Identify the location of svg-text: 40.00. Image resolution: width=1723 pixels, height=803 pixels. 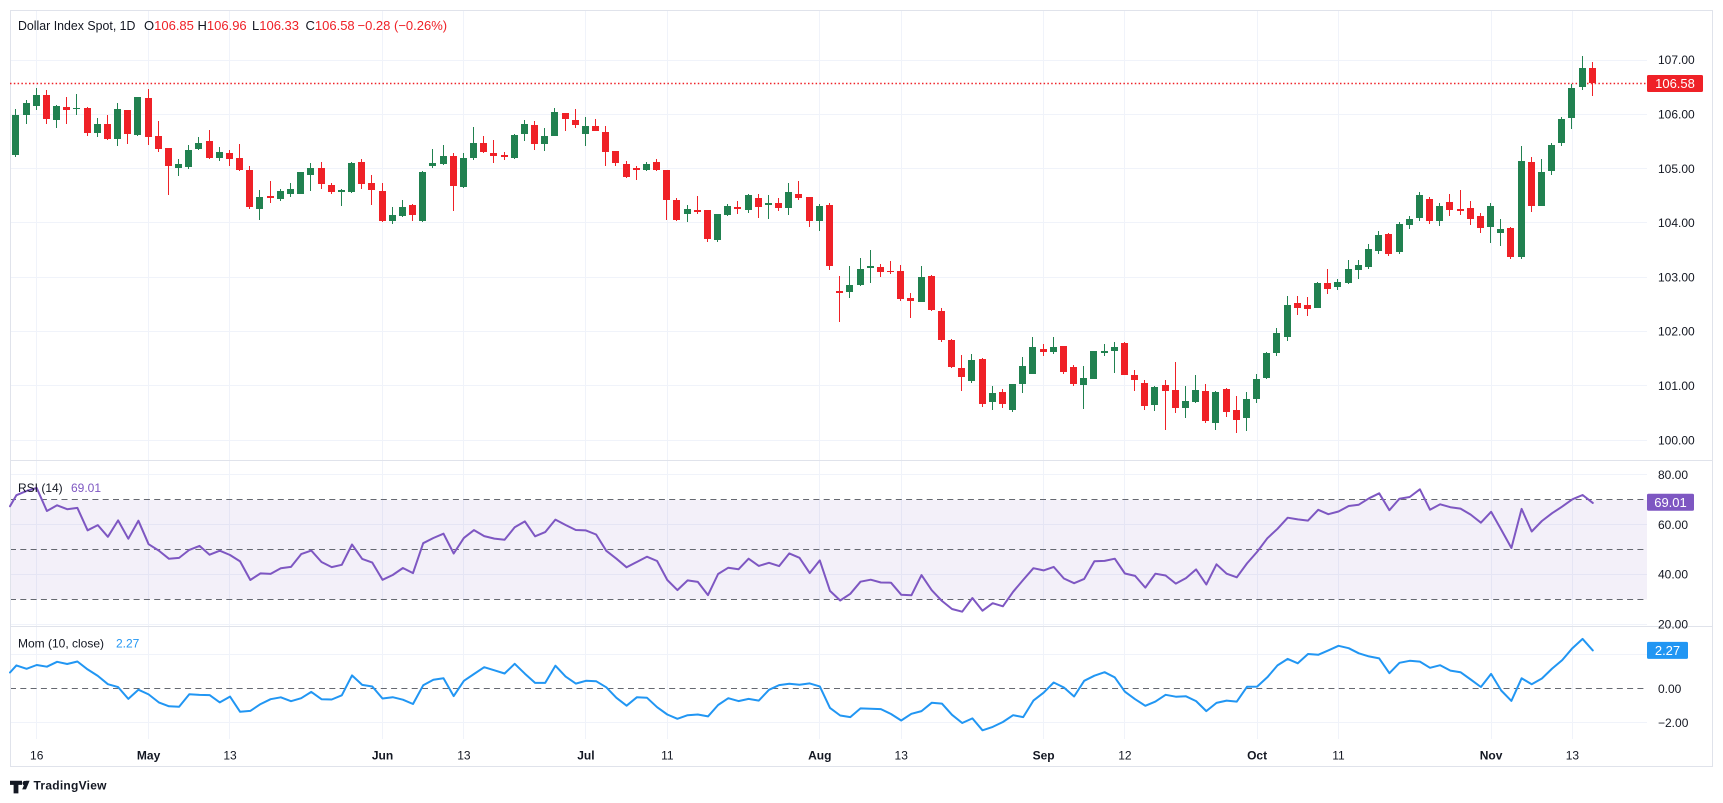
(1673, 575).